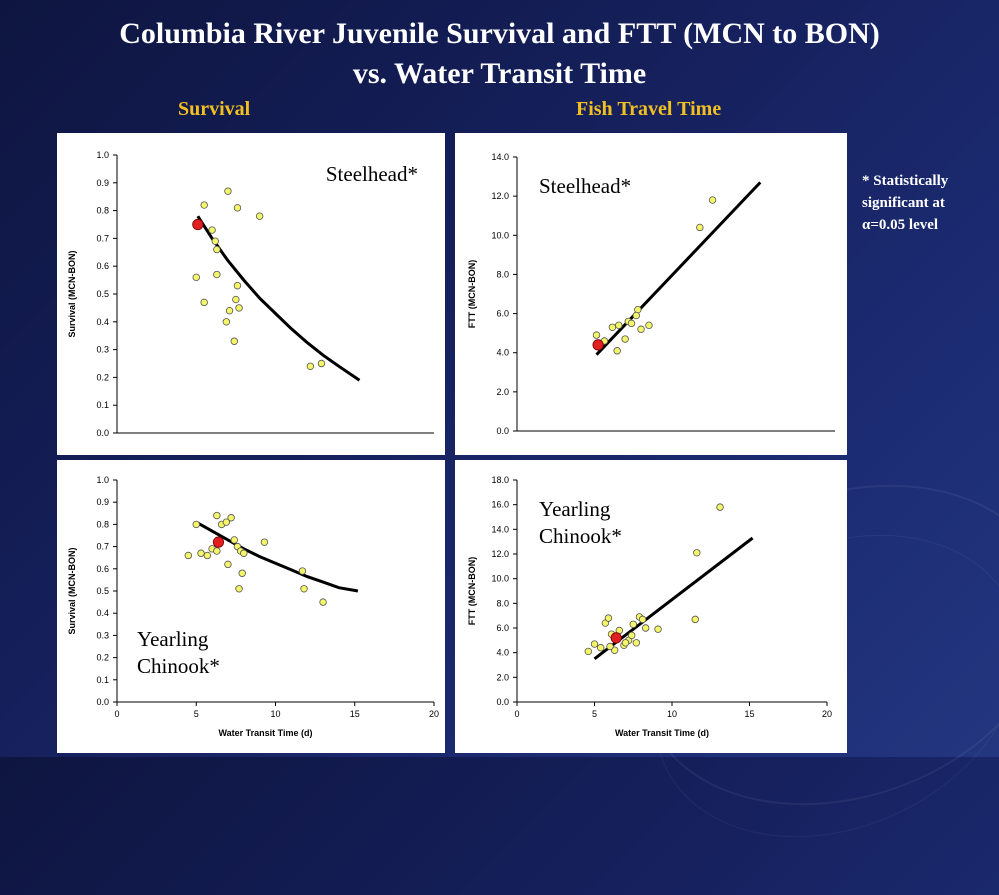  What do you see at coordinates (102, 183) in the screenshot?
I see `y-tick-label: 0.9` at bounding box center [102, 183].